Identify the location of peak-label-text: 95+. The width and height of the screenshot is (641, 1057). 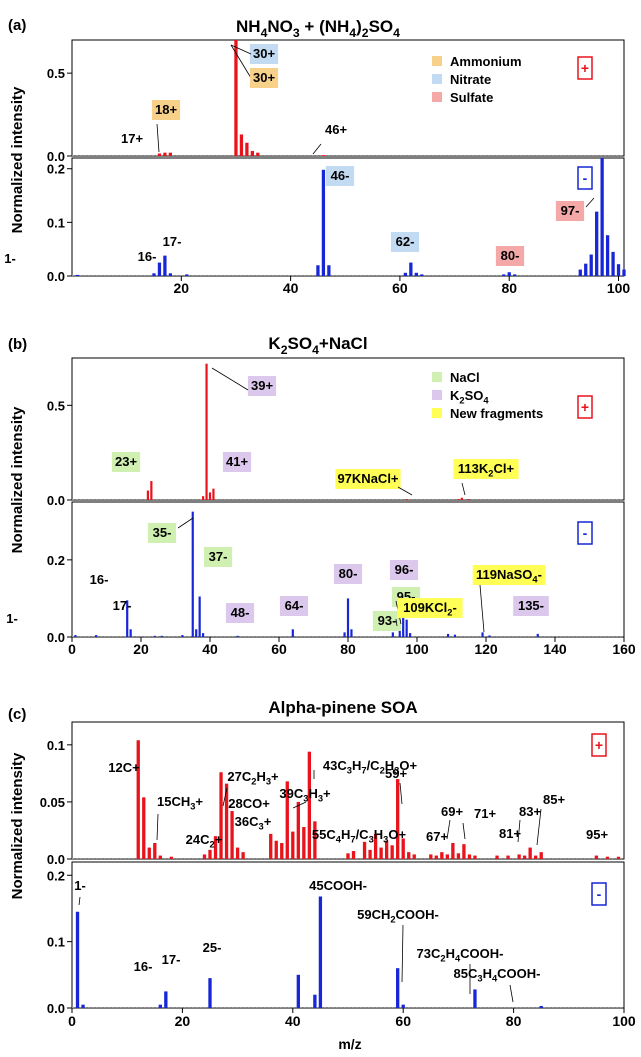
(597, 834).